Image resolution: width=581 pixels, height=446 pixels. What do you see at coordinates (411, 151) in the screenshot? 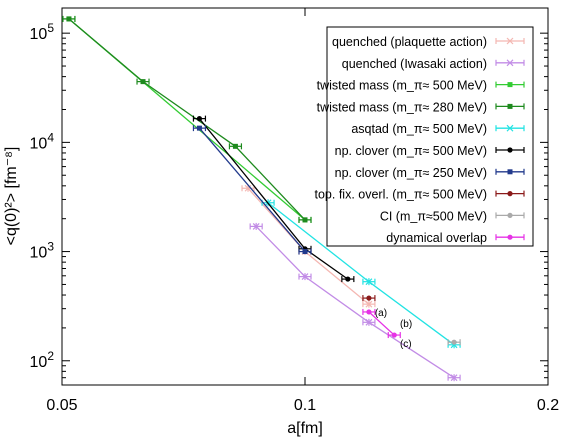
I see `legend-label: np. clover (m_π≈ 500 MeV)` at bounding box center [411, 151].